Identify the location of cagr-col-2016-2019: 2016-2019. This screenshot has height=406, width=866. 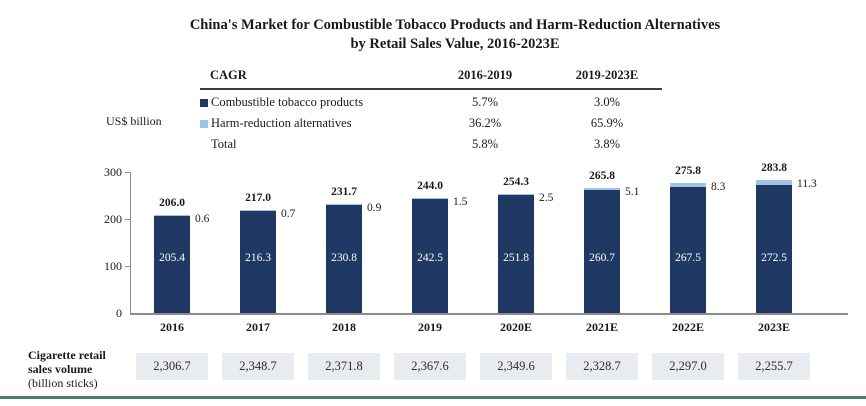
(485, 75).